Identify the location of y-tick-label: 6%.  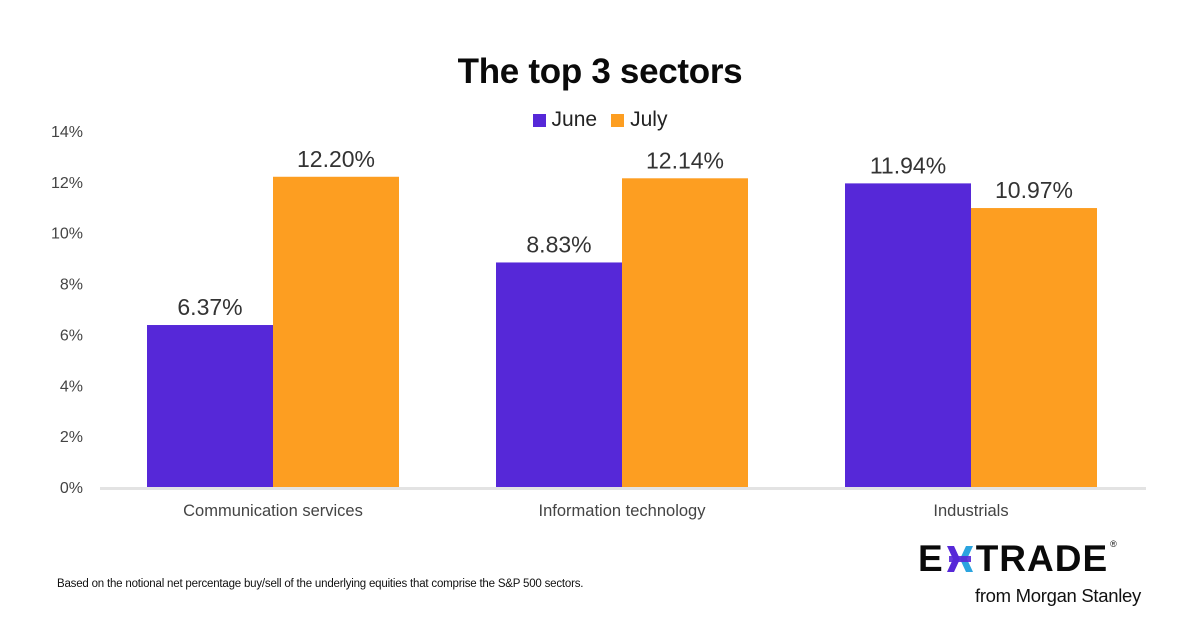
(71, 335).